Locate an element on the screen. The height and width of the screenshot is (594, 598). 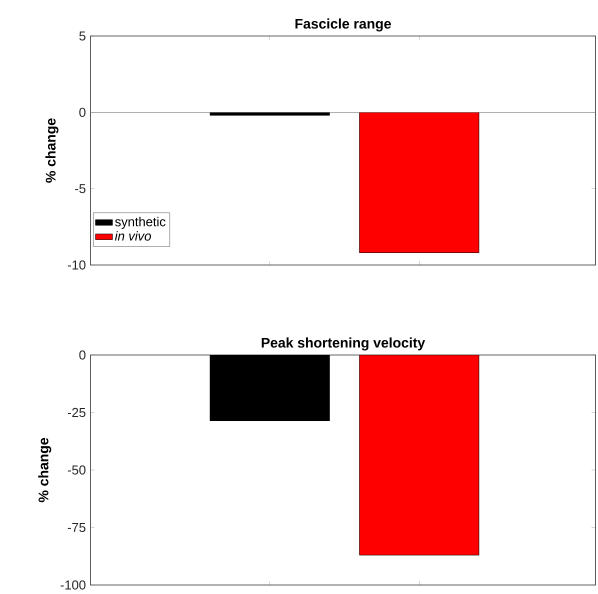
y-tick-label: -10 is located at coordinates (77, 265).